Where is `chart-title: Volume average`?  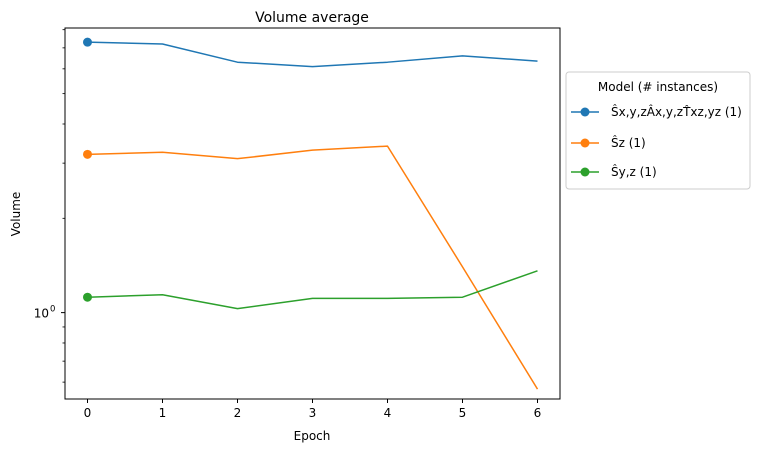
chart-title: Volume average is located at coordinates (312, 18).